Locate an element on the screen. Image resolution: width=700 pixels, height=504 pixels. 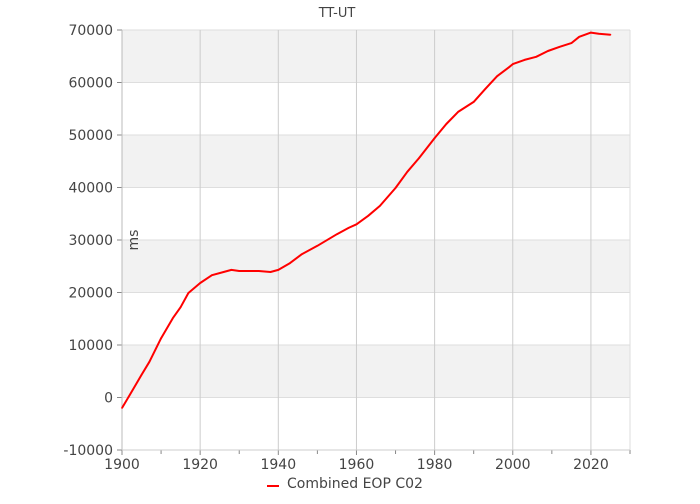
y-tick-label: -10000 is located at coordinates (88, 451).